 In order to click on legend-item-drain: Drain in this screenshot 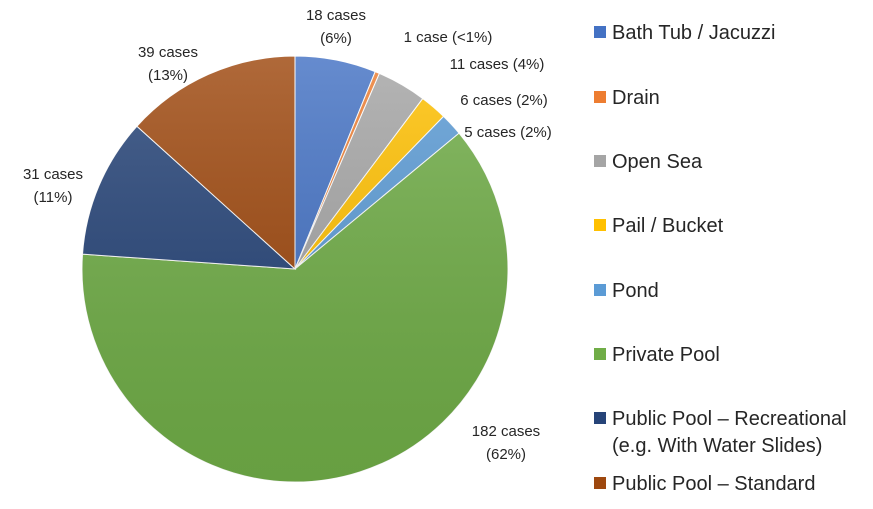, I will do `click(627, 98)`.